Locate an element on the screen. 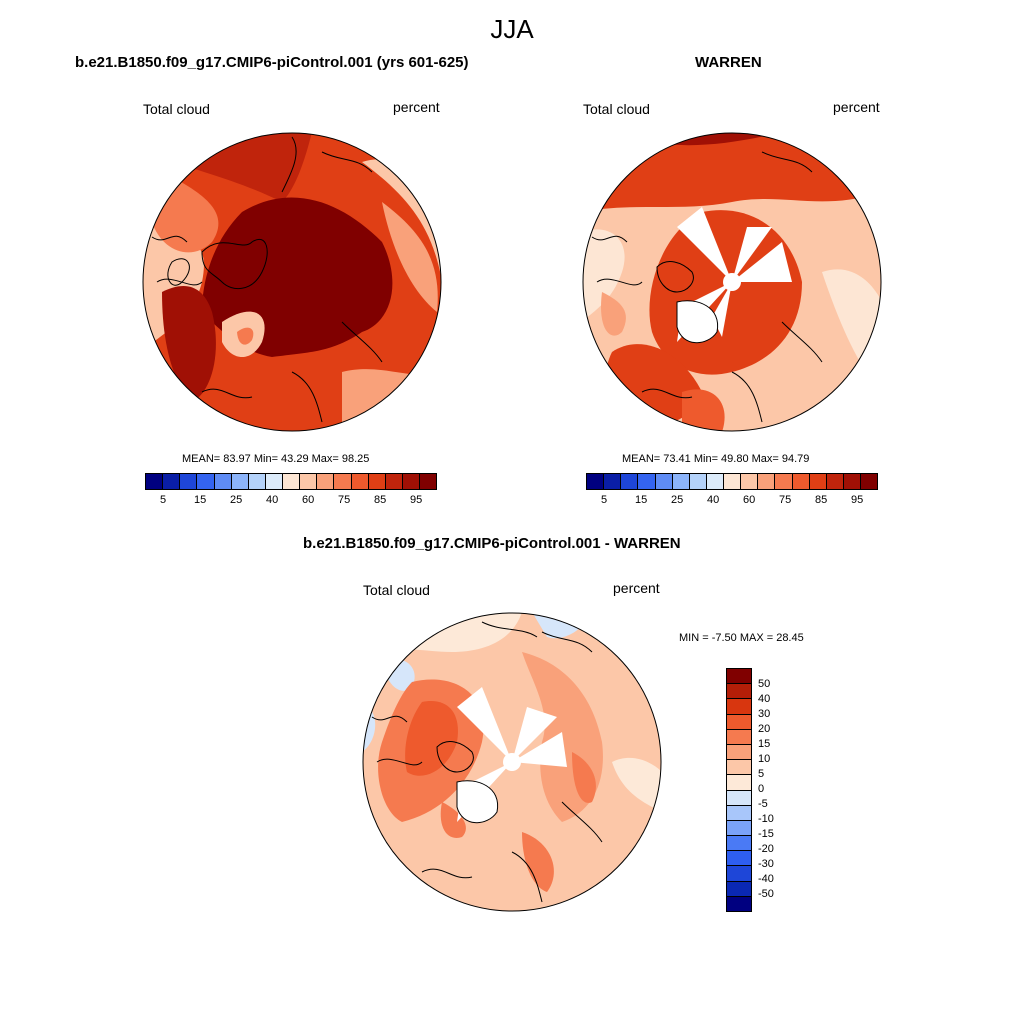 This screenshot has width=1024, height=1024. panel3-tick: -30 is located at coordinates (766, 864).